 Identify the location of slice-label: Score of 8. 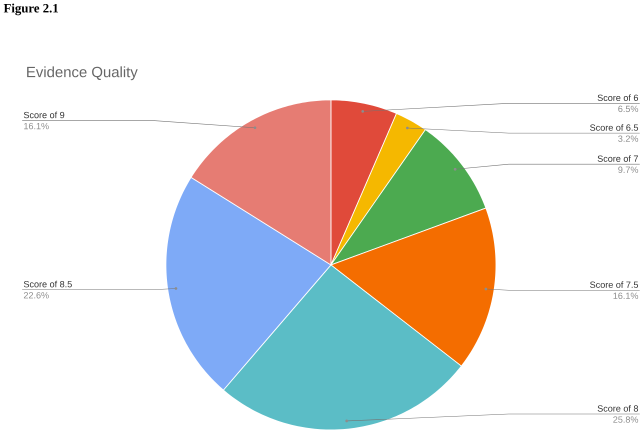
(618, 408).